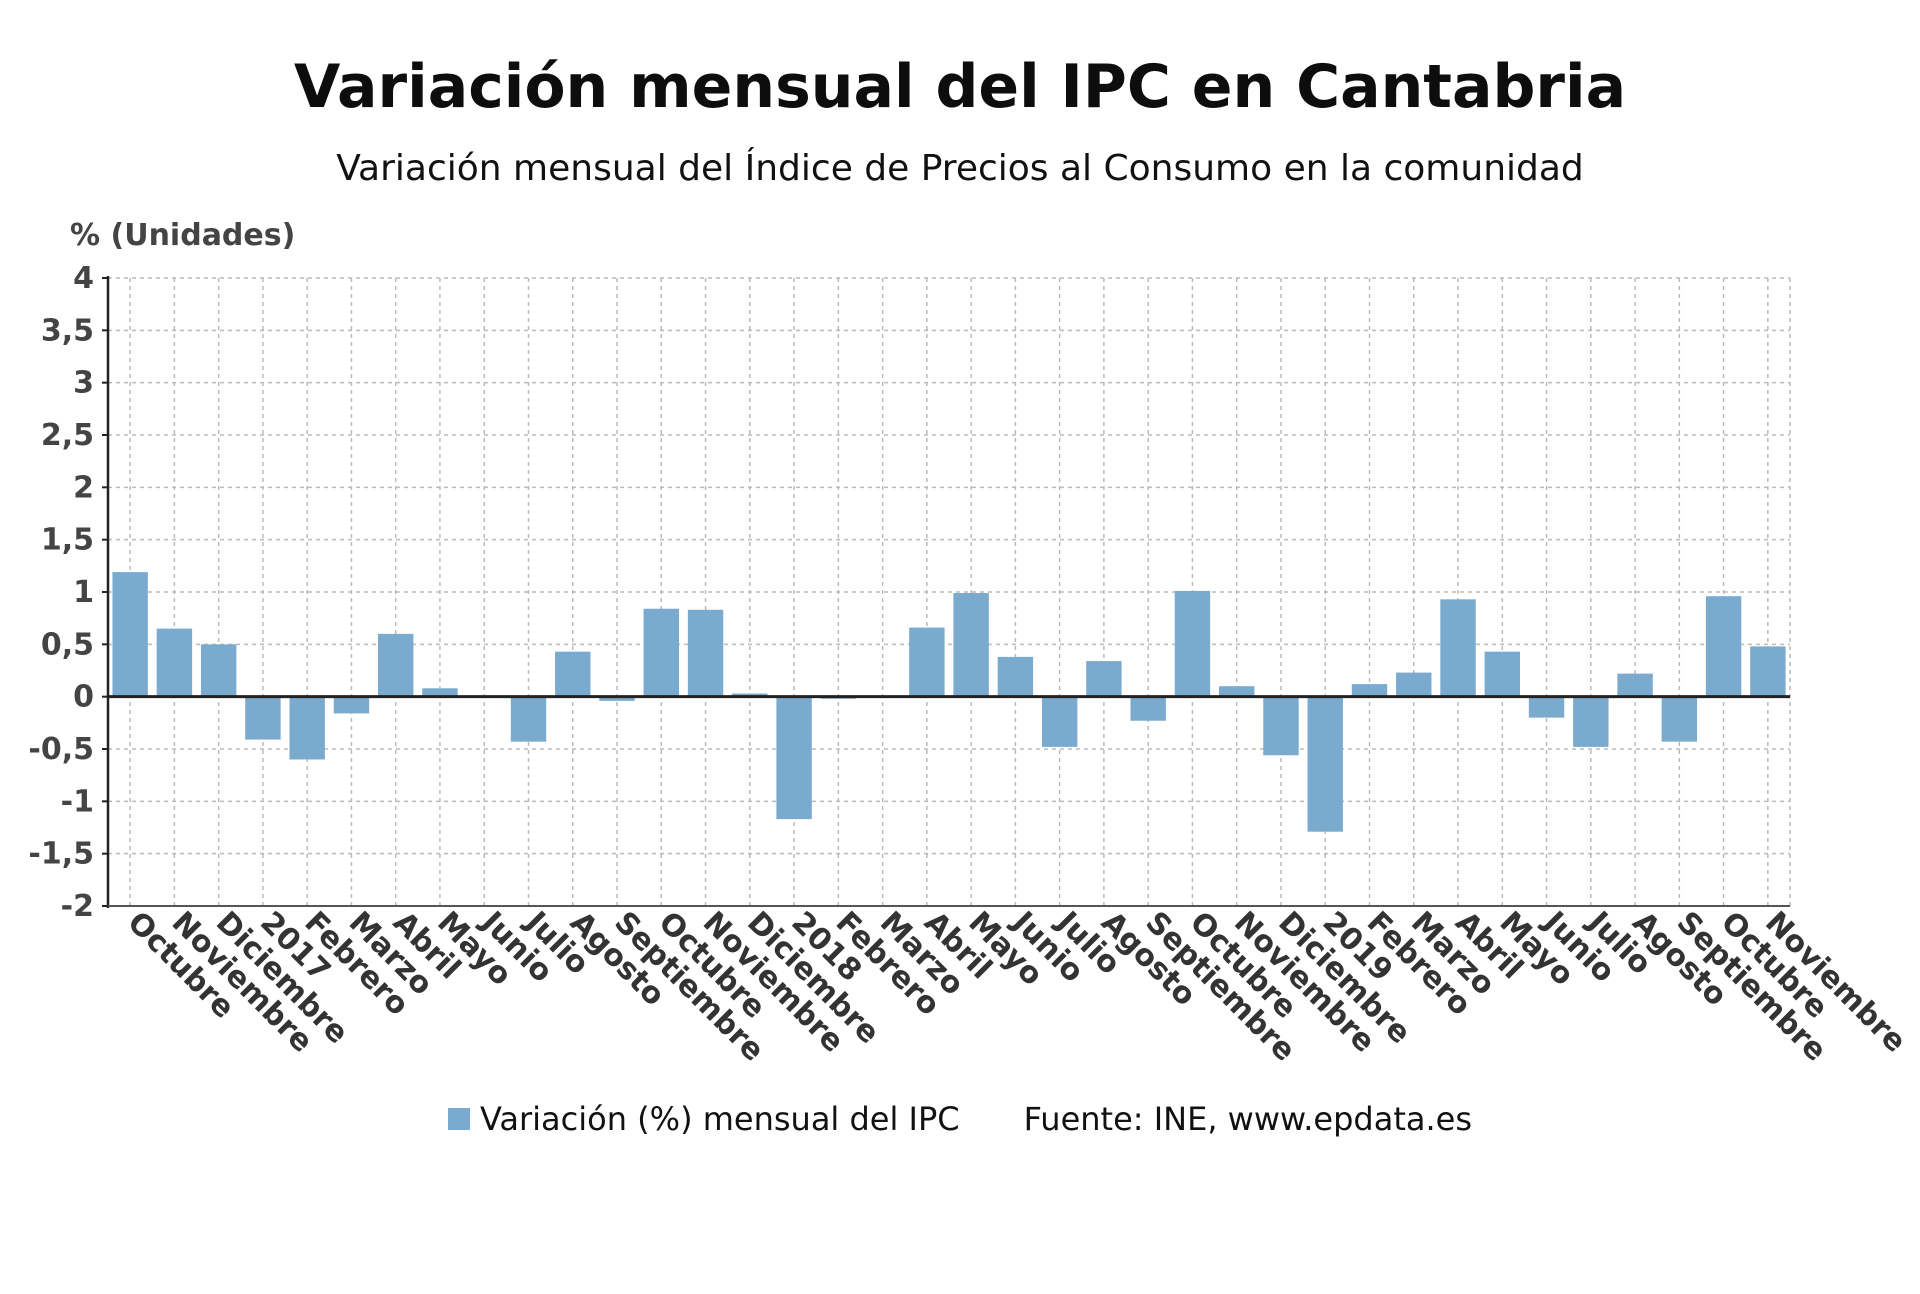  What do you see at coordinates (67, 330) in the screenshot?
I see `y-tick-label: 3,5` at bounding box center [67, 330].